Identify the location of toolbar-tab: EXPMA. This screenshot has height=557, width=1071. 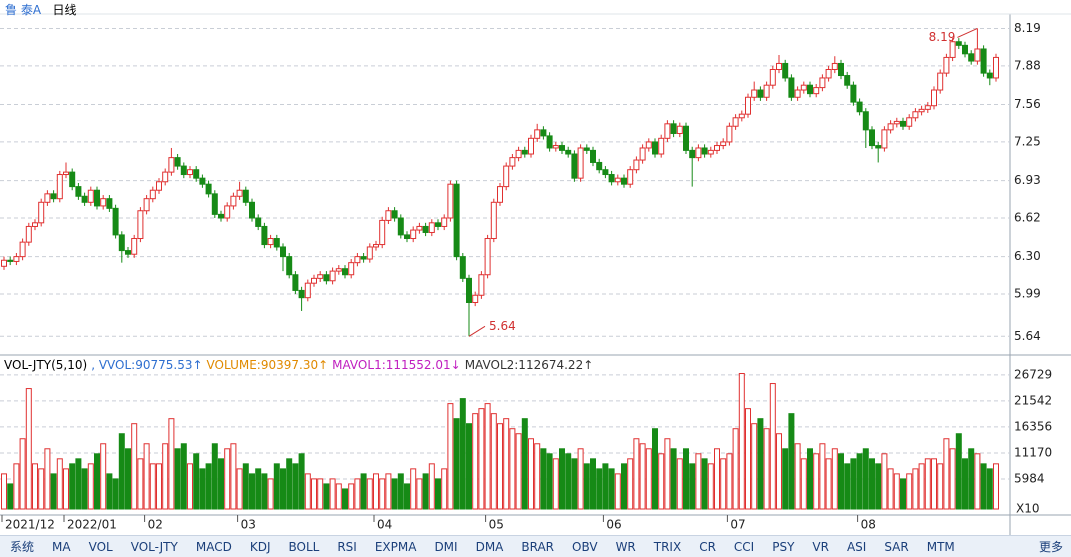
(395, 546).